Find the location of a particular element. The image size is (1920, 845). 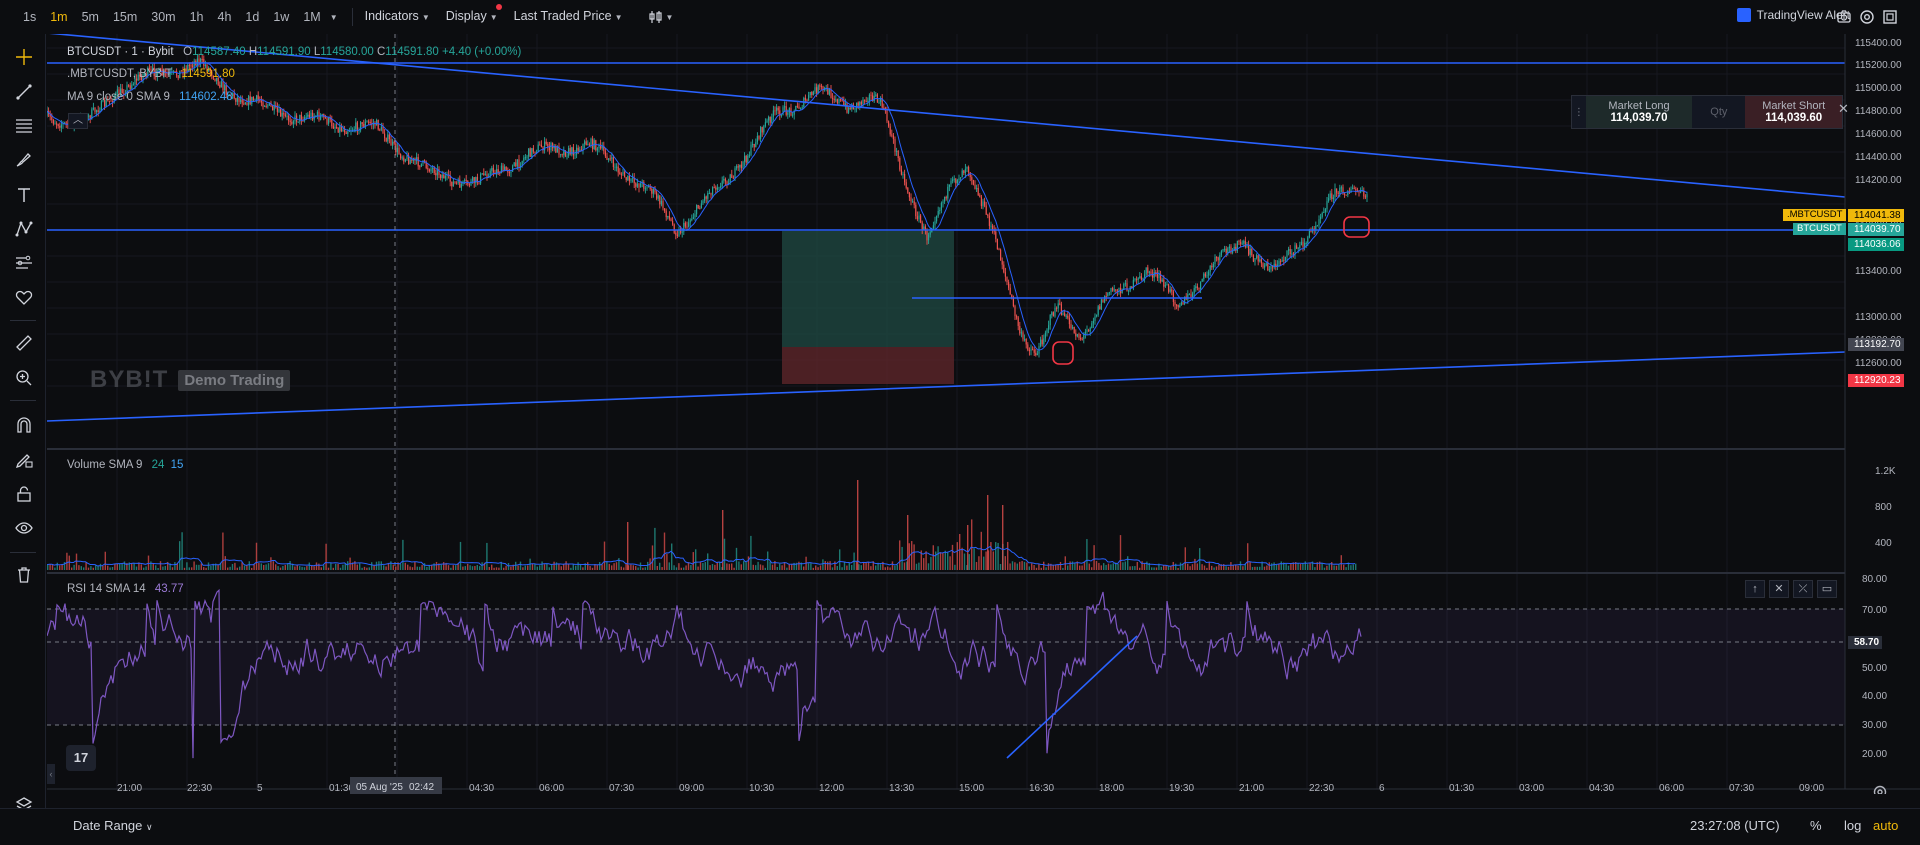

fullscreen-icon is located at coordinates (1890, 17).